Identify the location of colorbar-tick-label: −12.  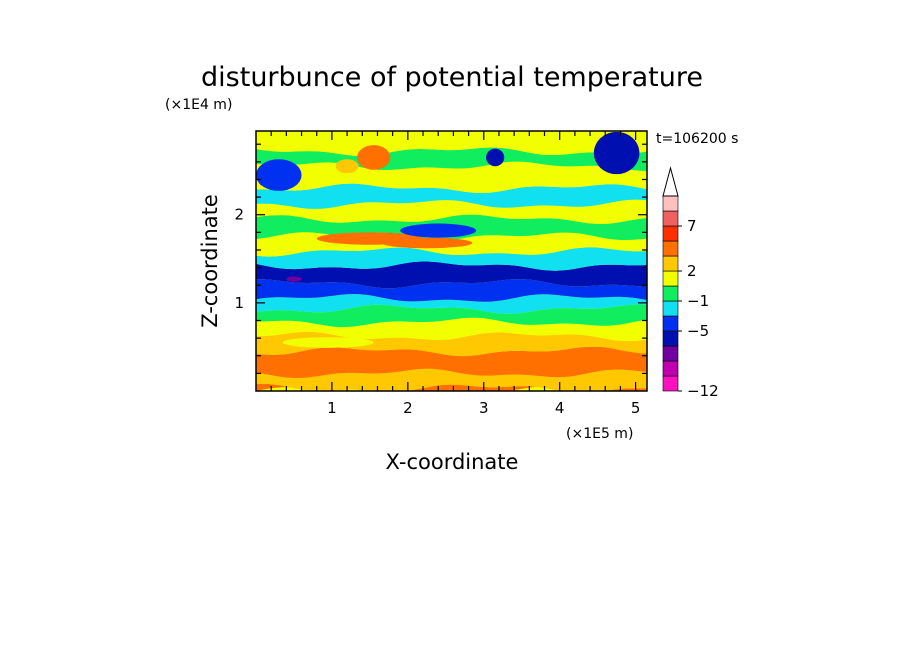
(703, 391).